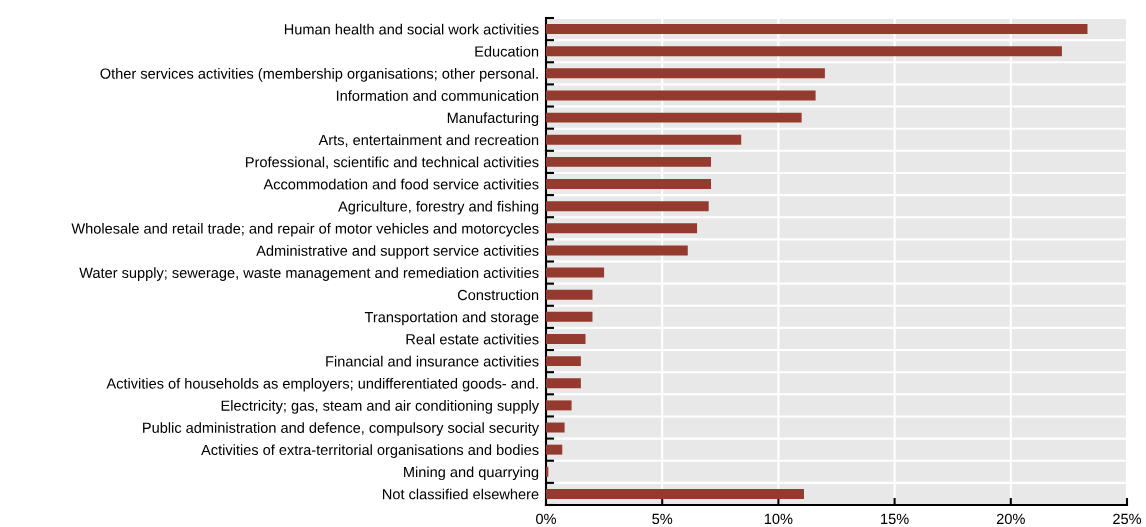  Describe the element at coordinates (401, 184) in the screenshot. I see `y-tick-label: Accommodation and food service activities` at that location.